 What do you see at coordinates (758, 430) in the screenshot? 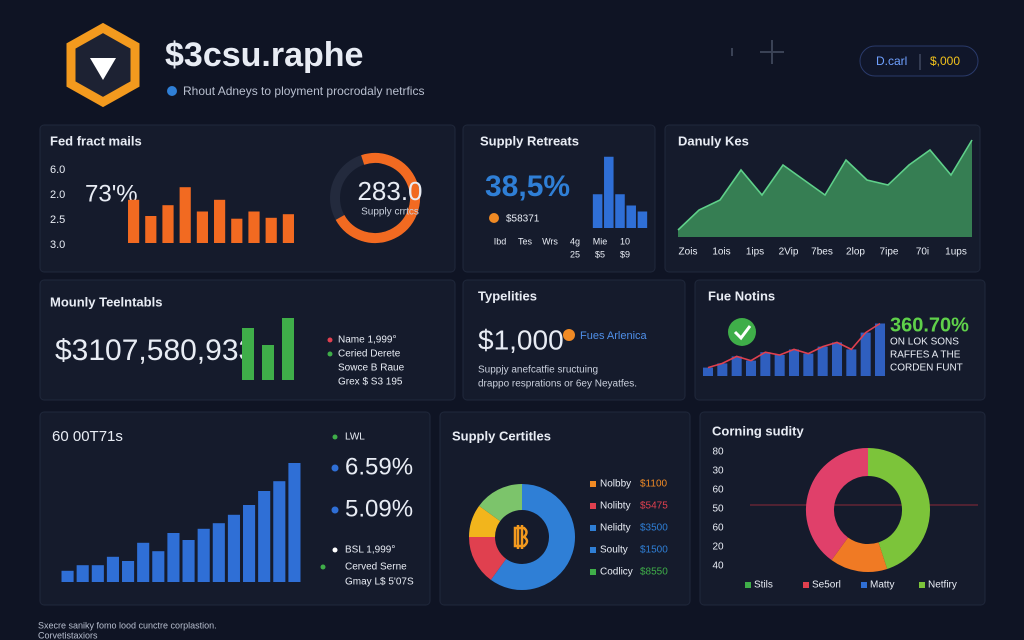
I see `panel-title: Corning sudity` at bounding box center [758, 430].